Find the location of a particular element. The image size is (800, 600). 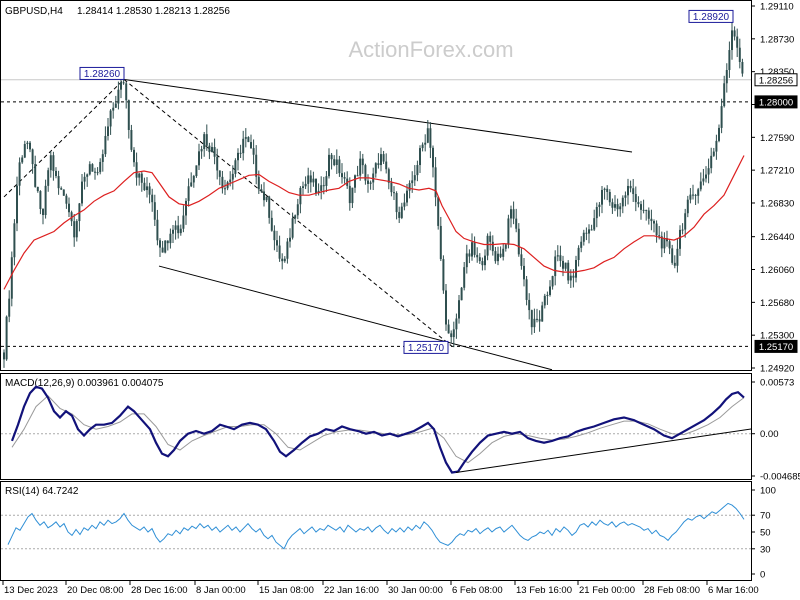

macd-title: MACD(12,26,9) 0.003961 0.004075 is located at coordinates (84, 383).